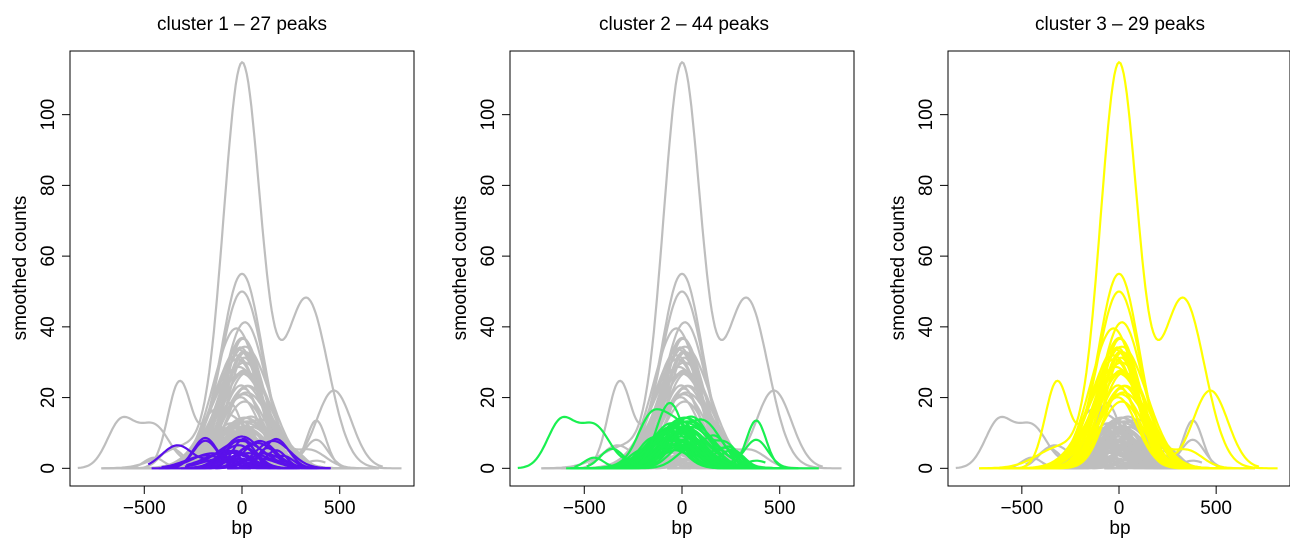 This screenshot has width=1290, height=542. I want to click on panel-2-y-axis: 0 20 40 60 80 100, so click(494, 286).